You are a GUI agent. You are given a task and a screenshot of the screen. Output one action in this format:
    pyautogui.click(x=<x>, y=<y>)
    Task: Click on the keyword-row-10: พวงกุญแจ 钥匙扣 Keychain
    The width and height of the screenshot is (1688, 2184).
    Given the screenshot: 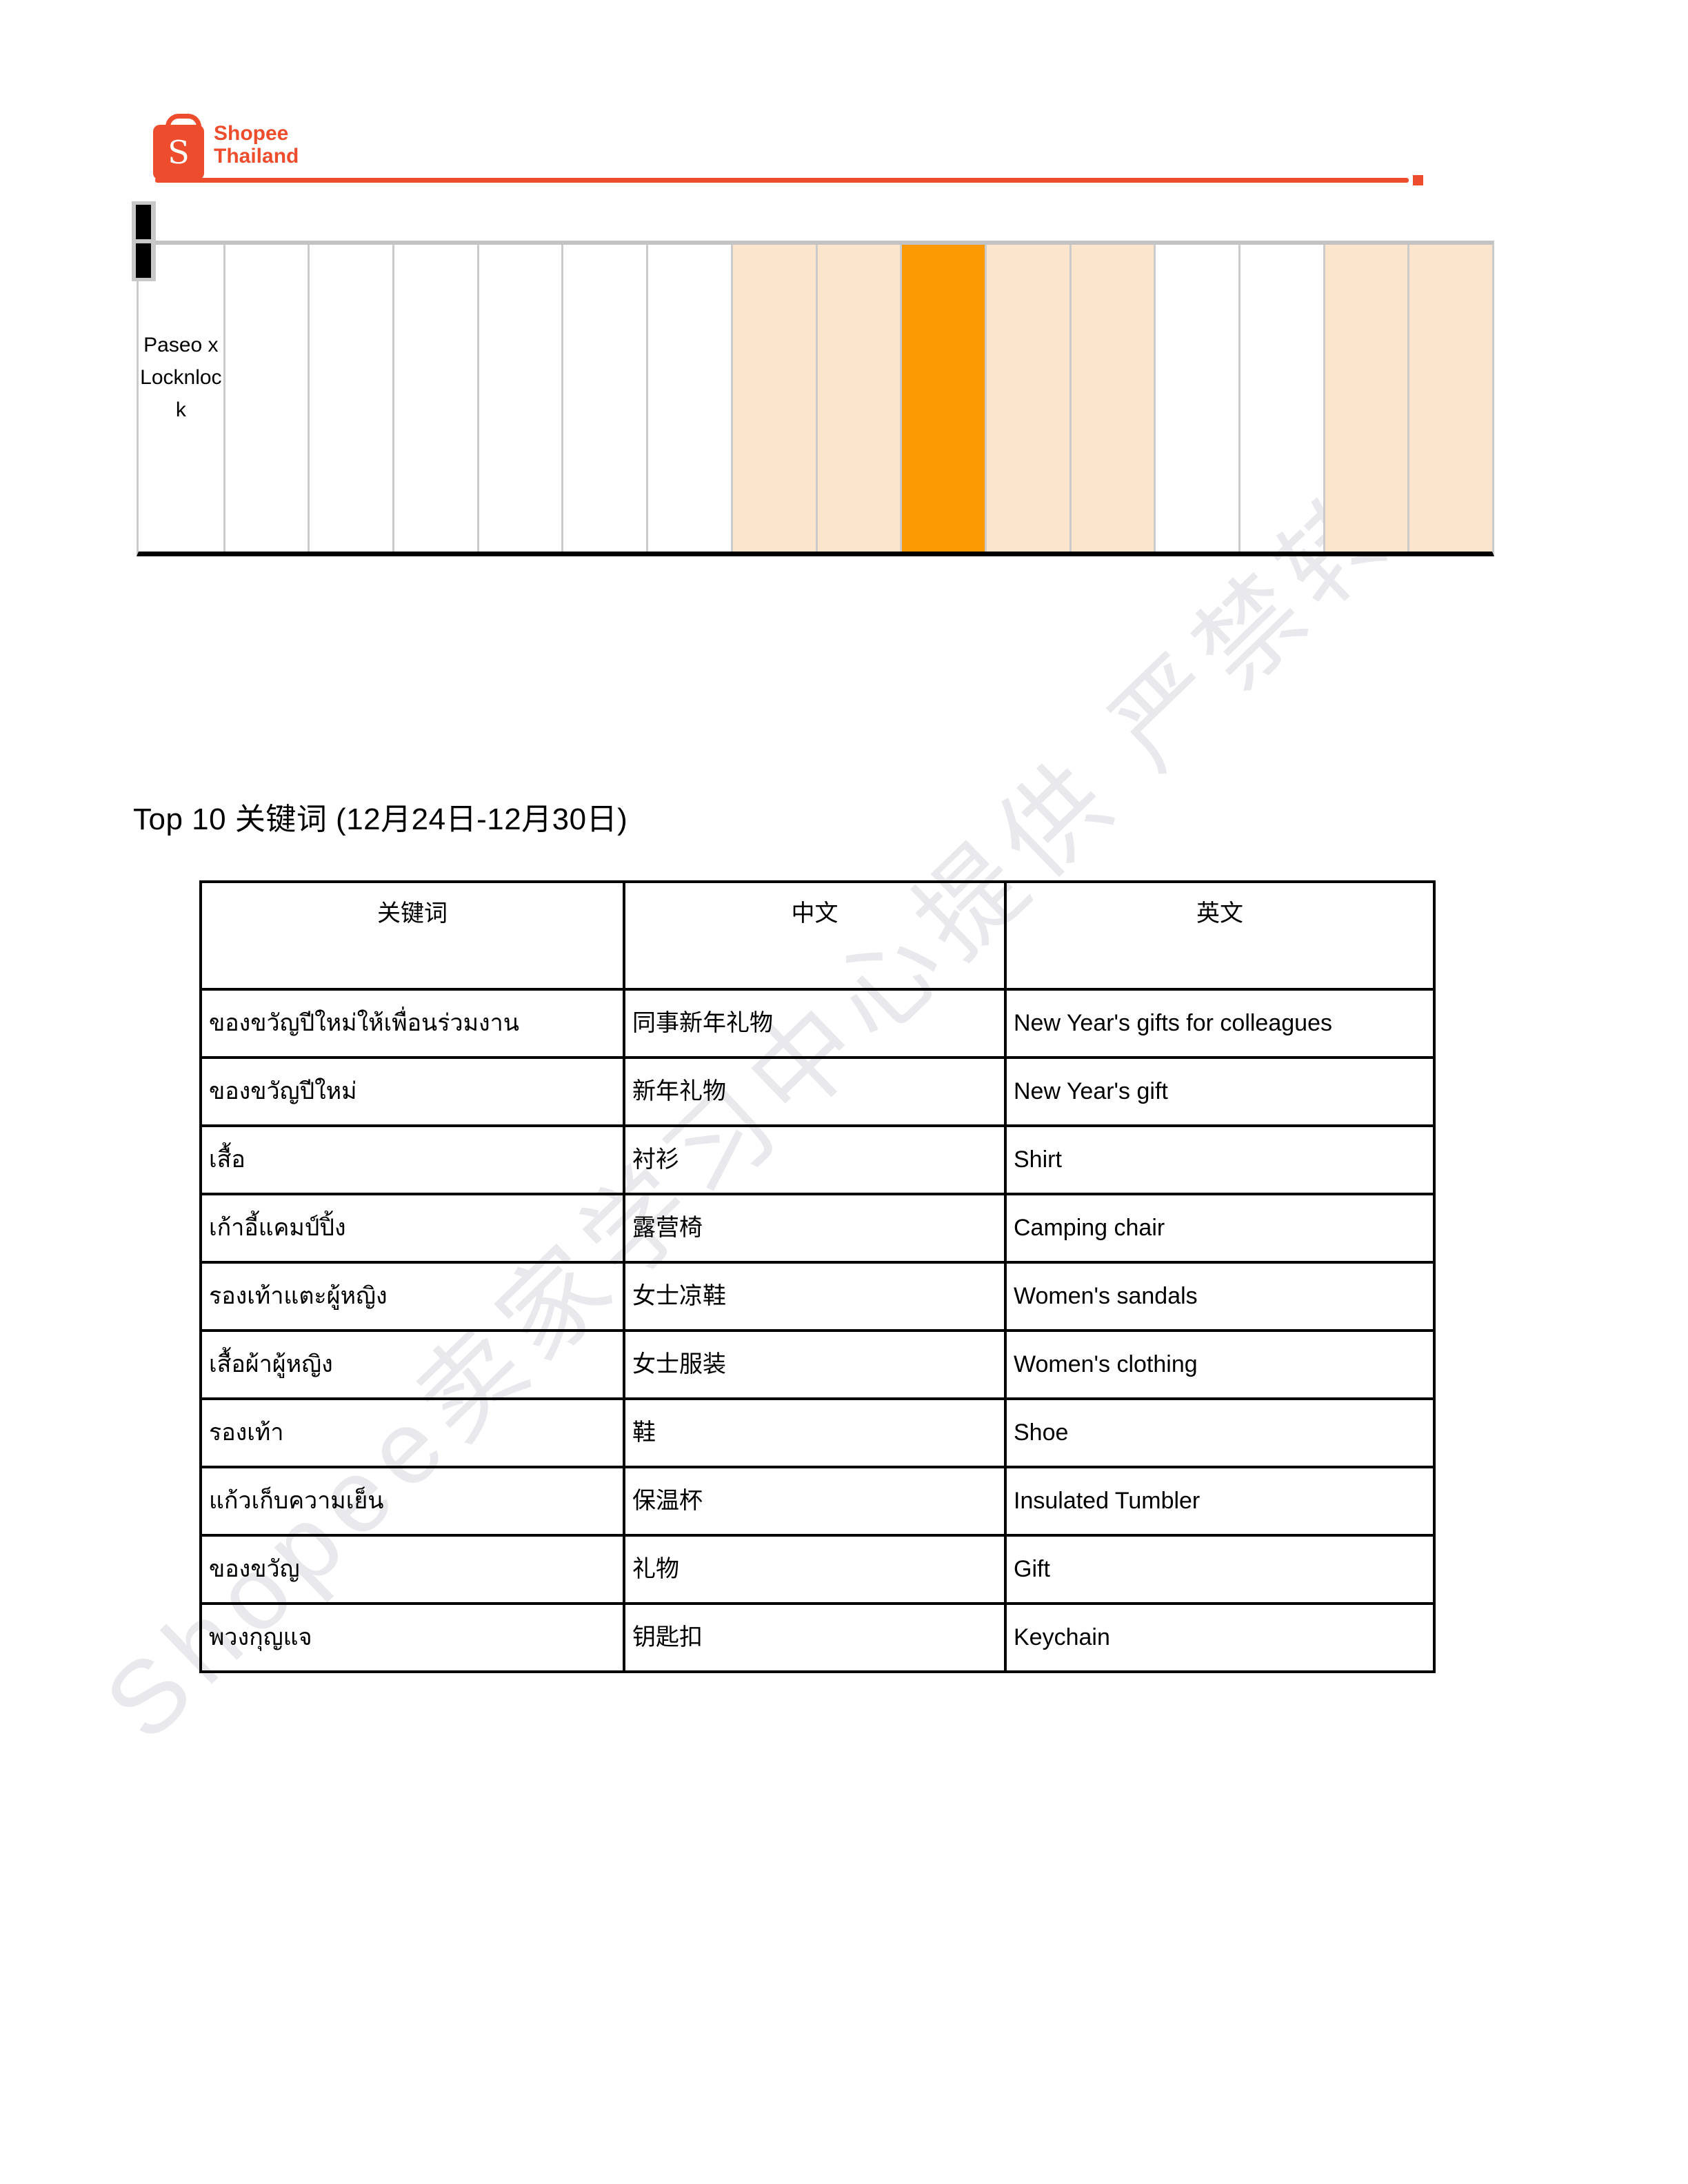 What is the action you would take?
    pyautogui.click(x=817, y=1638)
    